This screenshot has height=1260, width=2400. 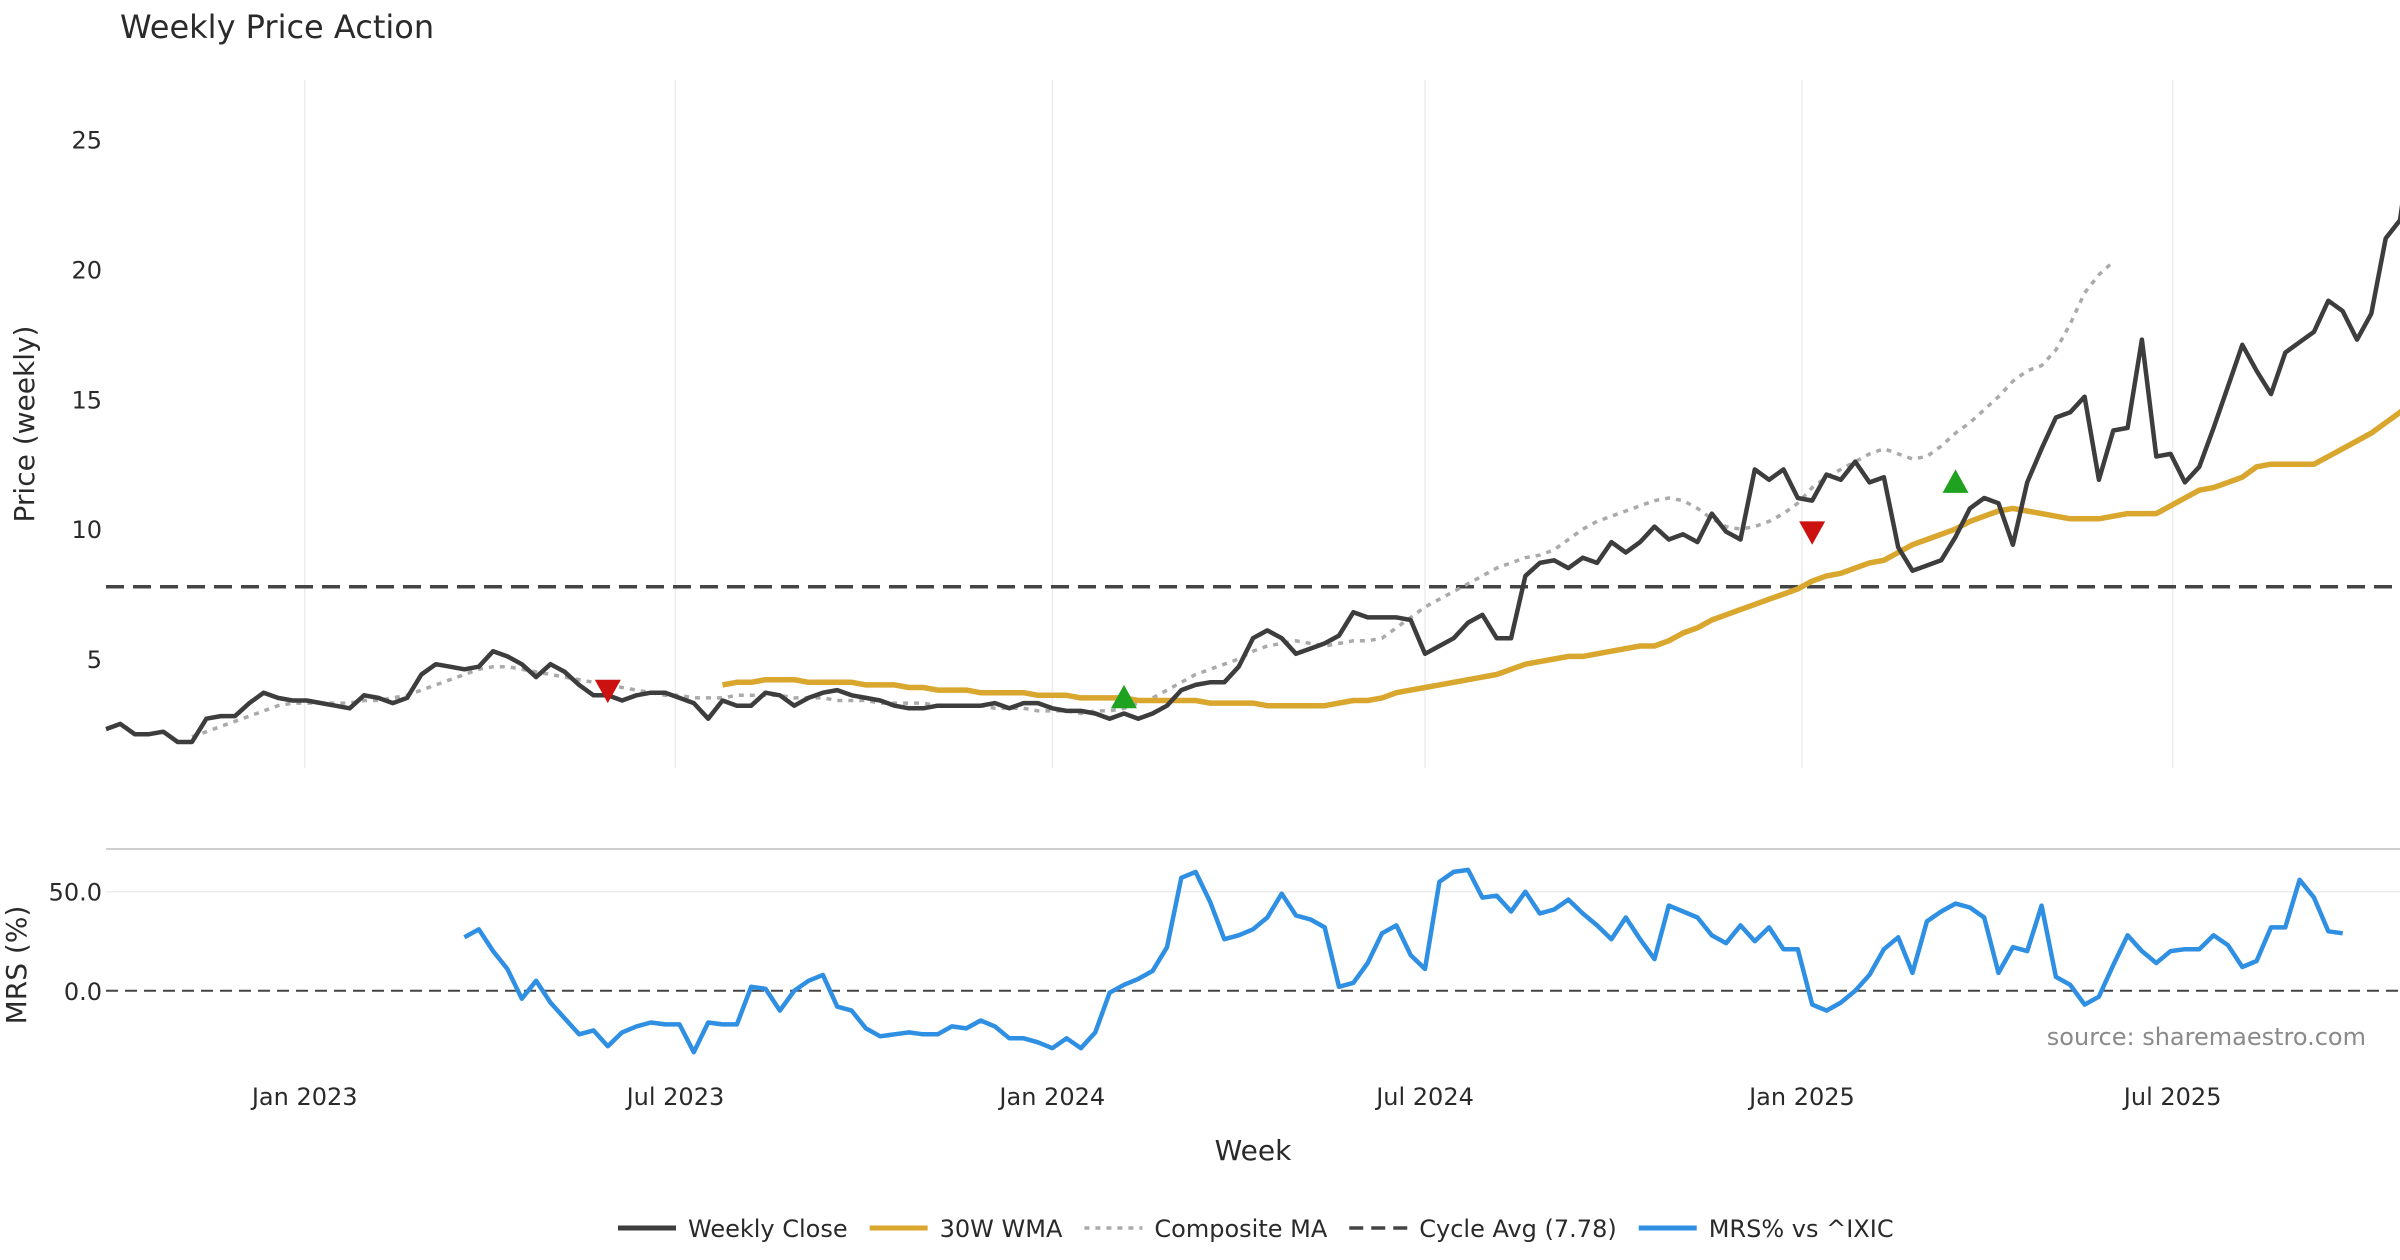 What do you see at coordinates (1253, 1150) in the screenshot?
I see `x-axis-title: Week` at bounding box center [1253, 1150].